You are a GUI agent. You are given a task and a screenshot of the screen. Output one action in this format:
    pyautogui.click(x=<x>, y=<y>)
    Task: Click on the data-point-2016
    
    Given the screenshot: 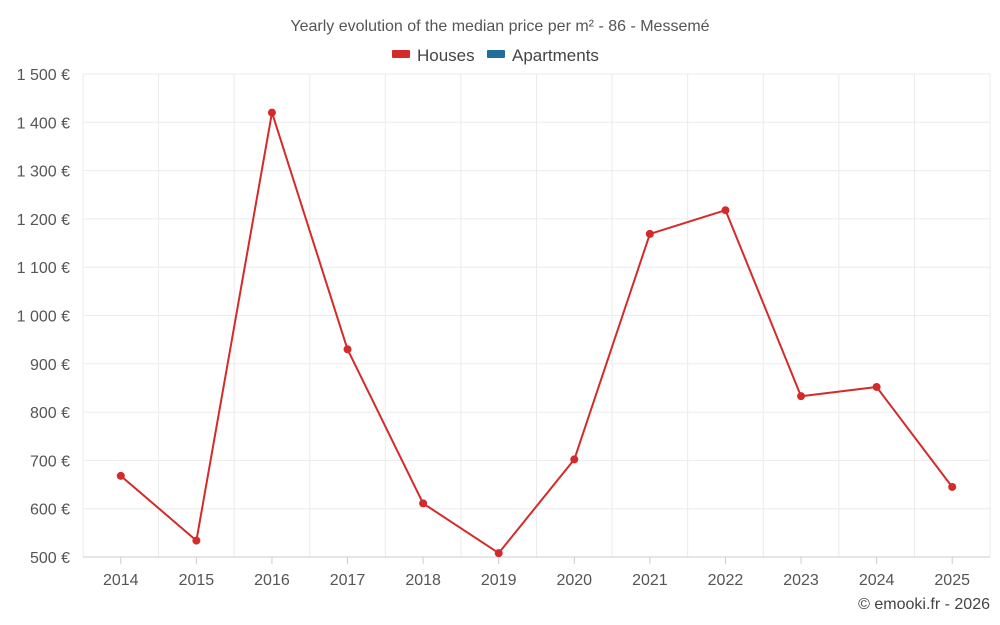 What is the action you would take?
    pyautogui.click(x=271, y=112)
    